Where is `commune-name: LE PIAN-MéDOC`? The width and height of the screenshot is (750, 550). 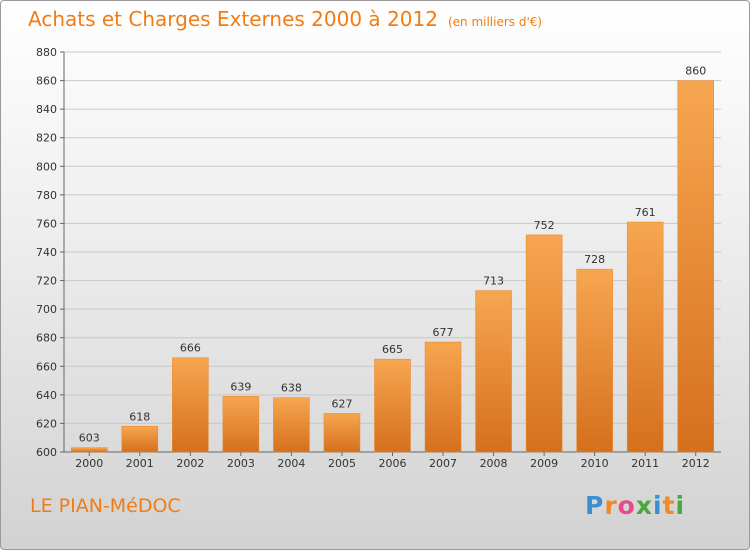 commune-name: LE PIAN-MéDOC is located at coordinates (105, 506).